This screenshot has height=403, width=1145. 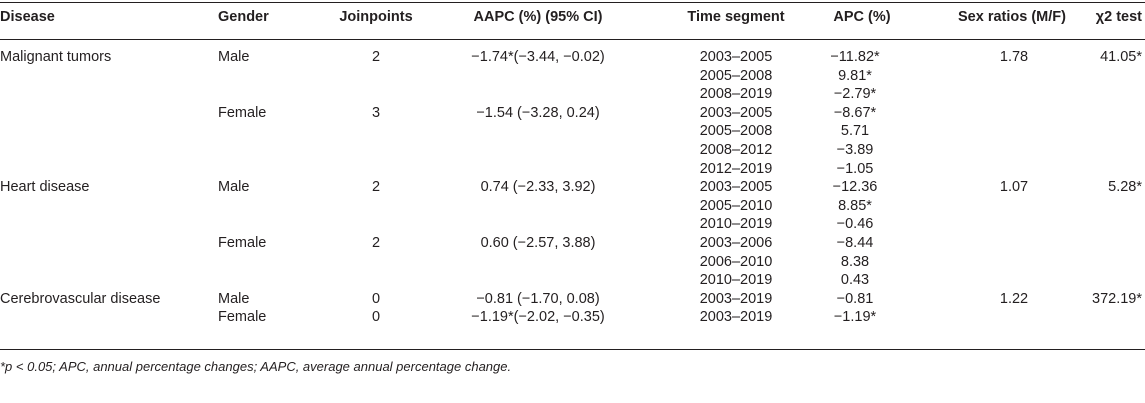 What do you see at coordinates (1014, 298) in the screenshot?
I see `cell-sex-ratio: 1.22` at bounding box center [1014, 298].